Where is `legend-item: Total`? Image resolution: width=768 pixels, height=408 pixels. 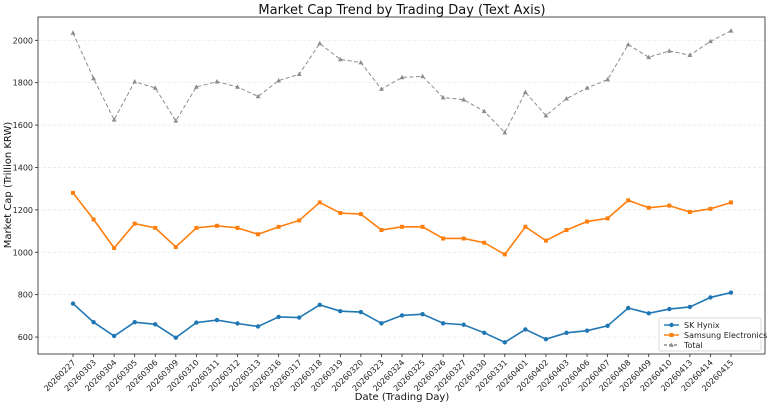
legend-item: Total is located at coordinates (683, 345).